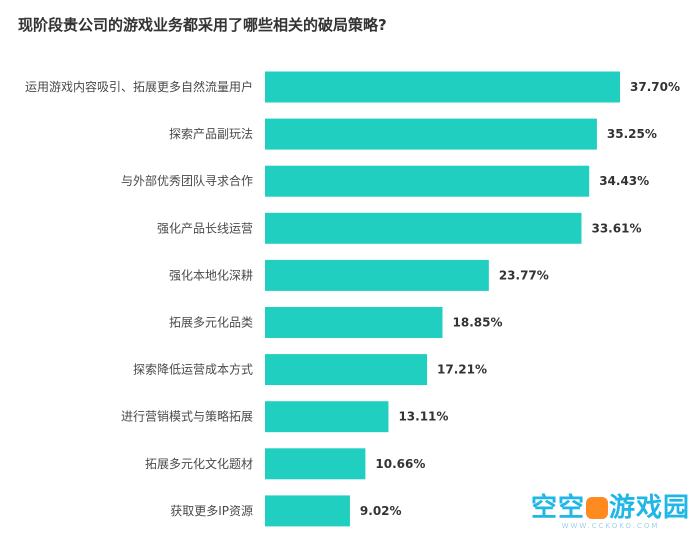  I want to click on category-label: 进行营销模式与策略拓展, so click(187, 416).